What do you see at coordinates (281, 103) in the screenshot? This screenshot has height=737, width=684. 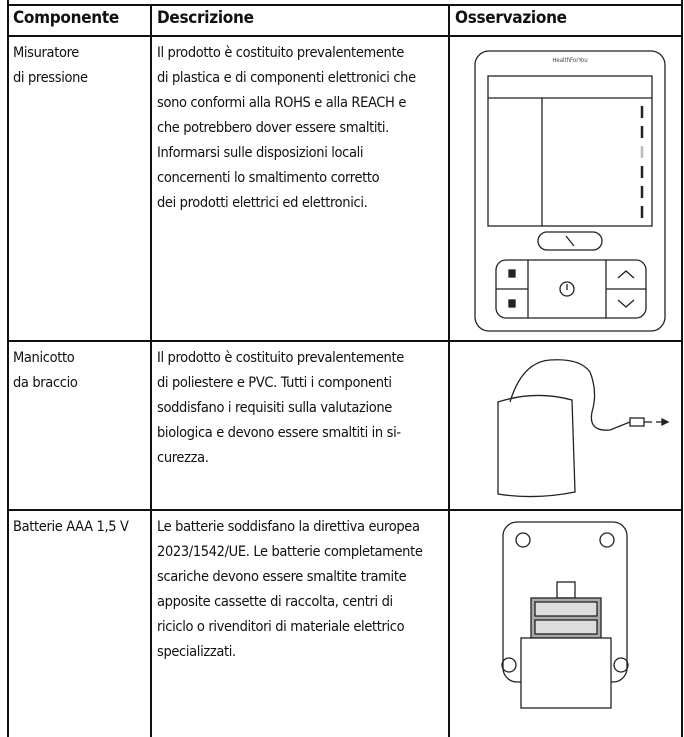 I see `text-line: sono conformi alla ROHS e alla REACH e` at bounding box center [281, 103].